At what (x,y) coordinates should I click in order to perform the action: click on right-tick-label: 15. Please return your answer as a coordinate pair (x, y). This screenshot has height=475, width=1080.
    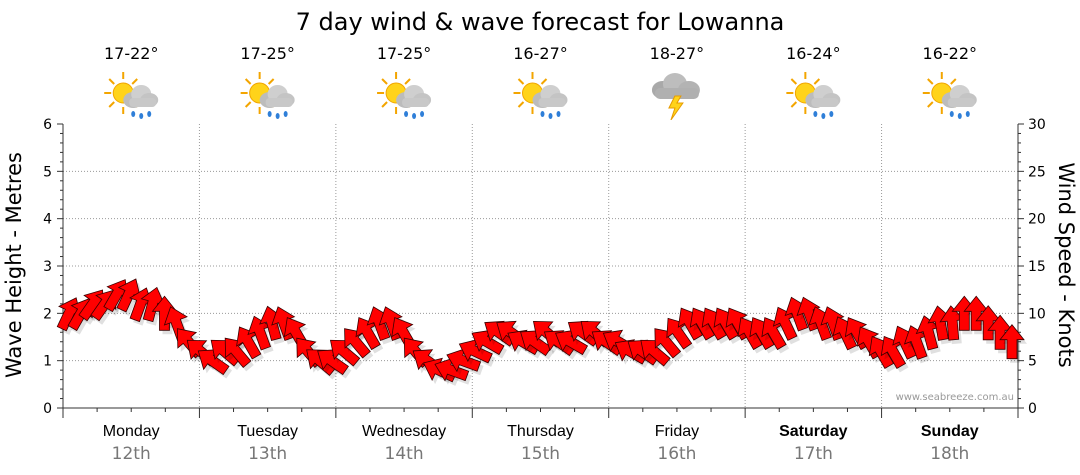
    Looking at the image, I should click on (1037, 267).